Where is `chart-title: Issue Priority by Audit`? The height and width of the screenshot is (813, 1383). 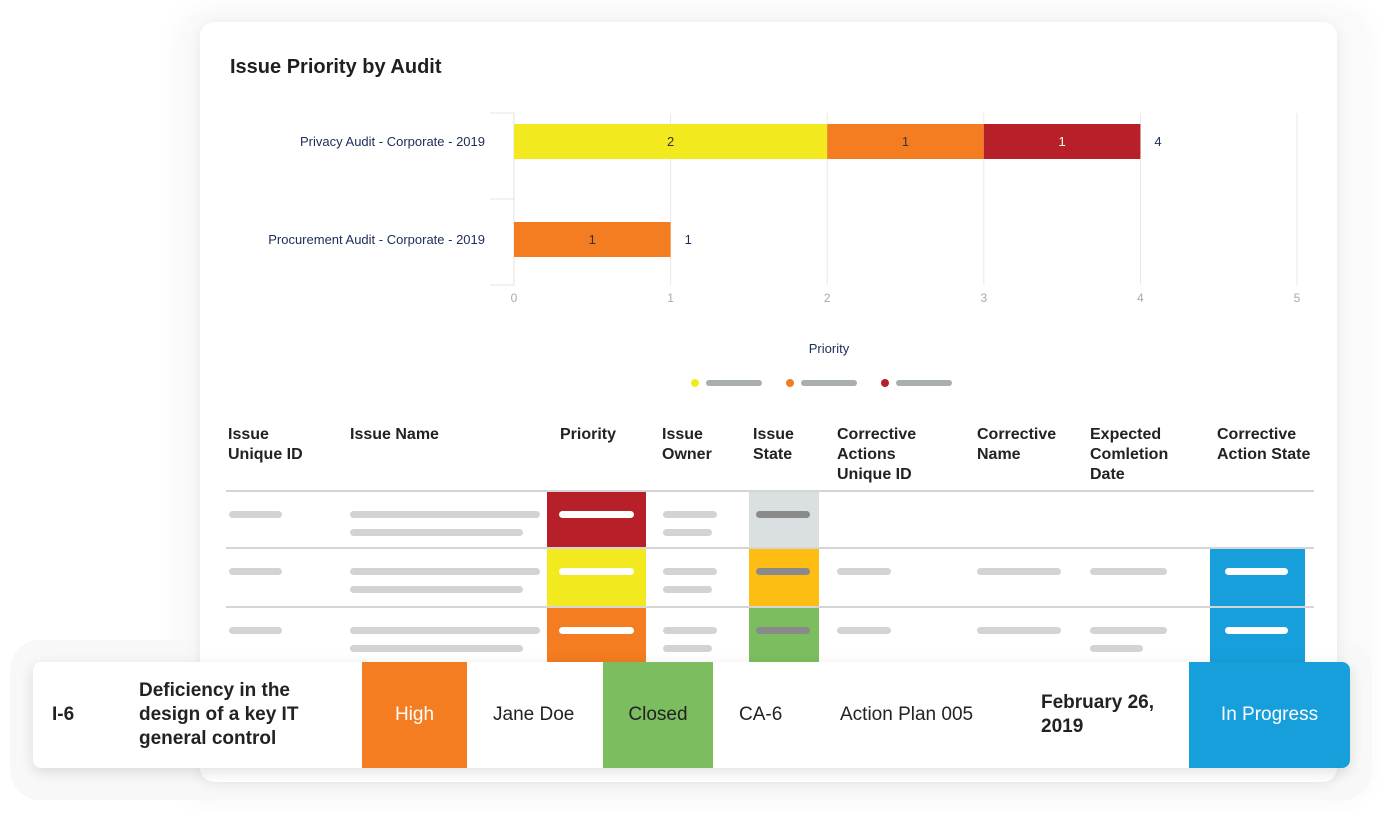 chart-title: Issue Priority by Audit is located at coordinates (336, 67).